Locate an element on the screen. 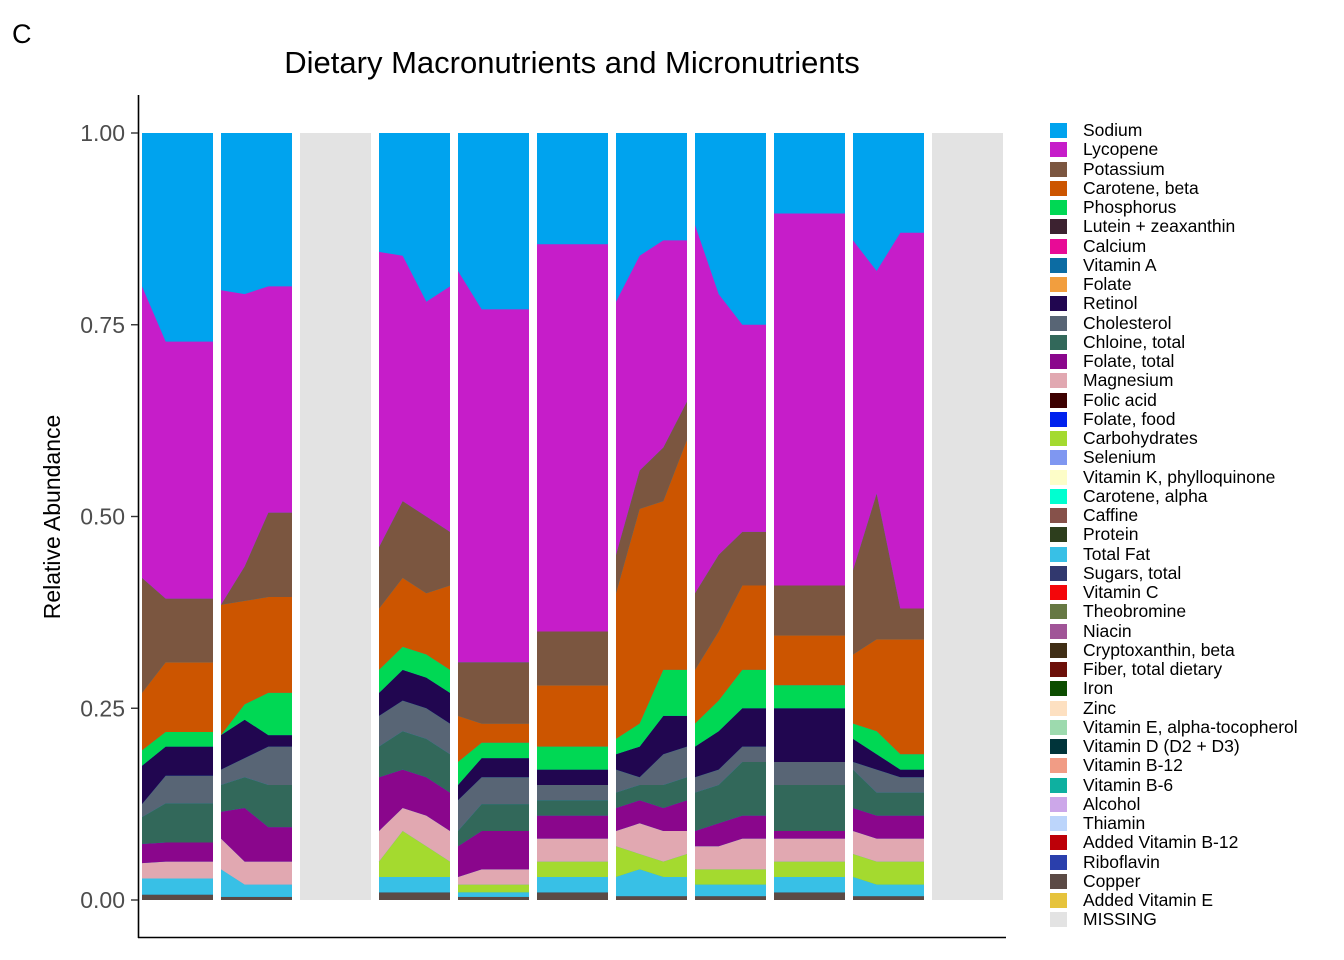 This screenshot has height=960, width=1344. legend-item: Lycopene is located at coordinates (1195, 149).